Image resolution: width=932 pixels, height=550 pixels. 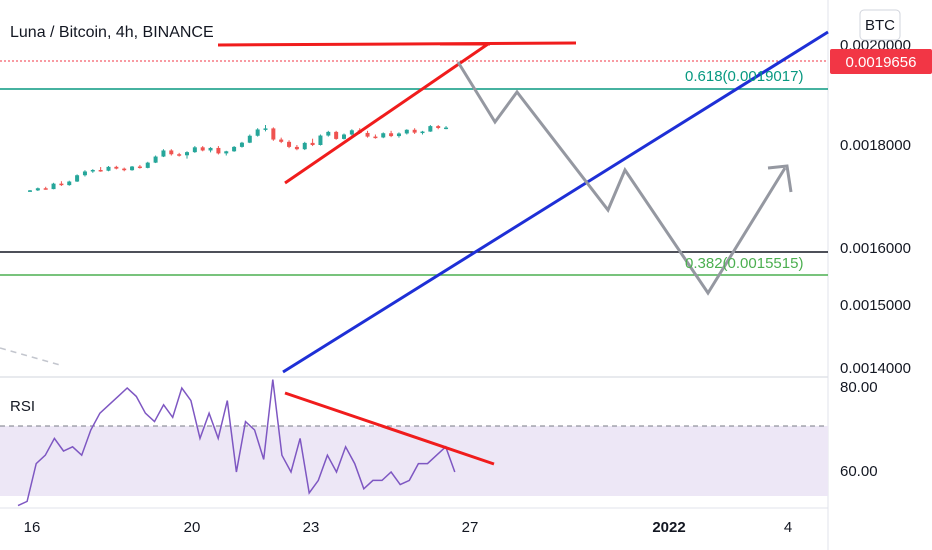 What do you see at coordinates (744, 263) in the screenshot?
I see `fib-382-label: 0.382(0.0015515)` at bounding box center [744, 263].